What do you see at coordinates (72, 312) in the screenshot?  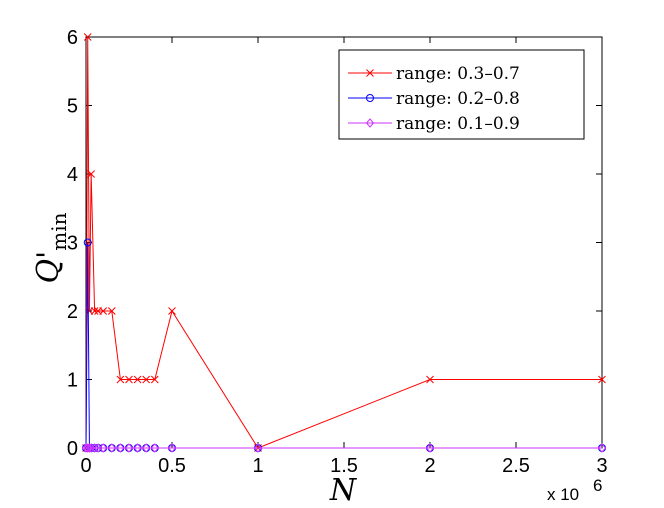 I see `y-tick-label: 2` at bounding box center [72, 312].